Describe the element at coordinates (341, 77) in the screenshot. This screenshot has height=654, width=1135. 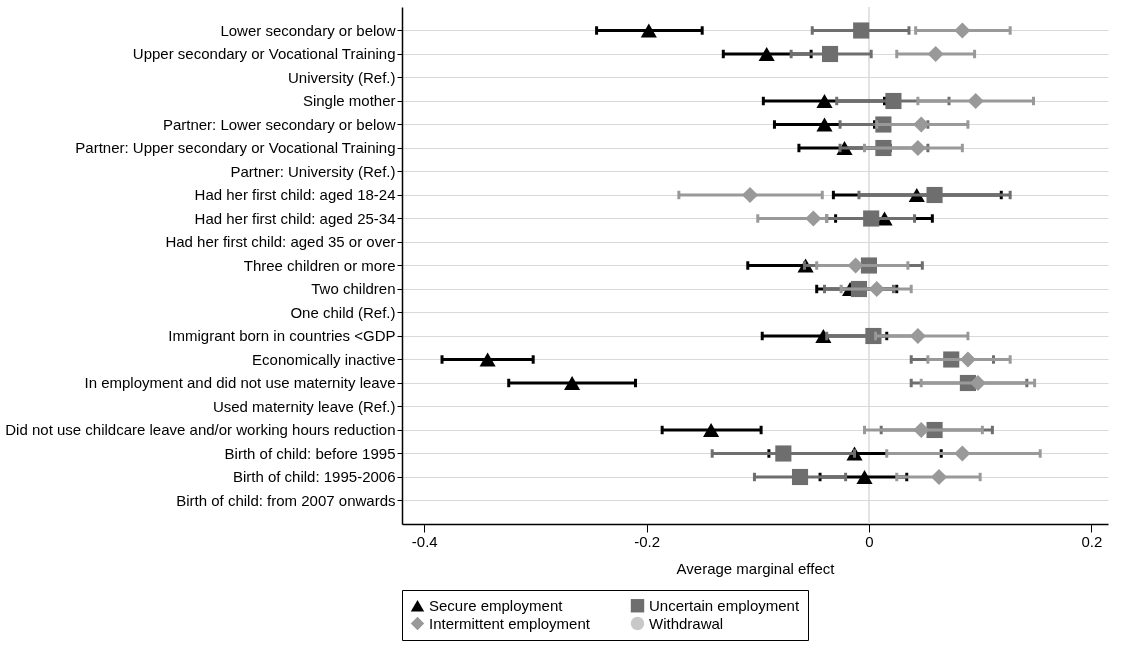
I see `y-tick-label: University (Ref.)` at that location.